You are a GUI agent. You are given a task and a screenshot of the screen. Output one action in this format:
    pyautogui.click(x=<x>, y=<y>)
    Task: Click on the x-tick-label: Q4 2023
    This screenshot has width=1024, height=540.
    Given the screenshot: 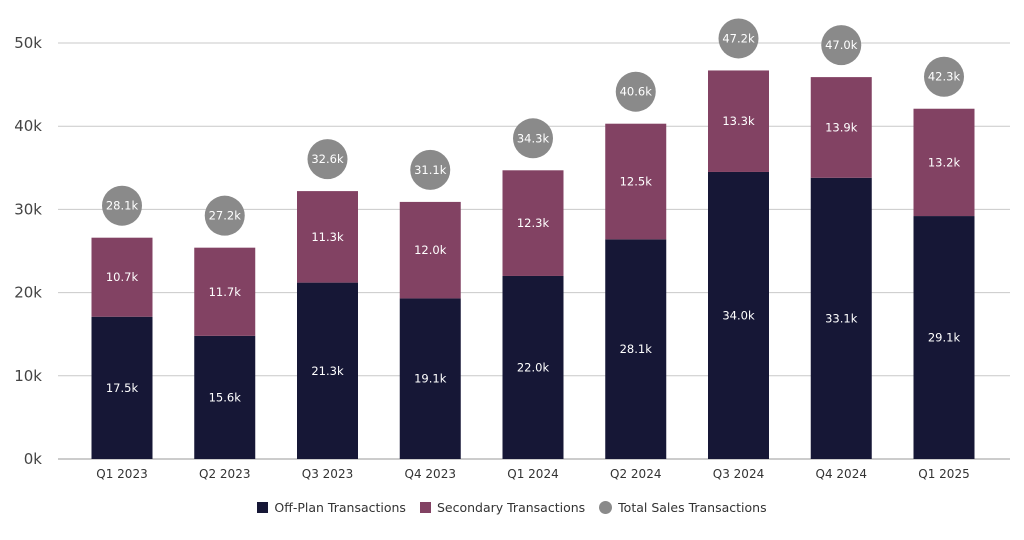 What is the action you would take?
    pyautogui.click(x=430, y=474)
    